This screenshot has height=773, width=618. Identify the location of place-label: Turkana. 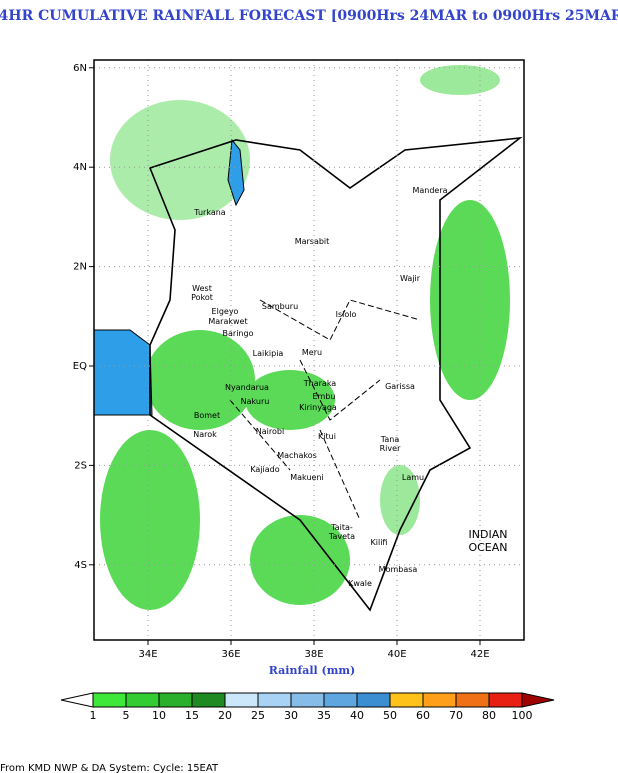
(210, 212).